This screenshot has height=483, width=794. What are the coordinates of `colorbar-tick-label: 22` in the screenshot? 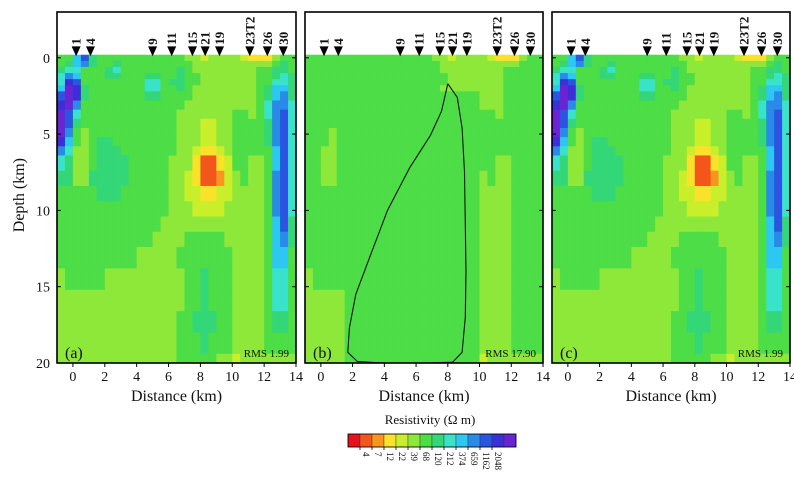 It's located at (402, 456).